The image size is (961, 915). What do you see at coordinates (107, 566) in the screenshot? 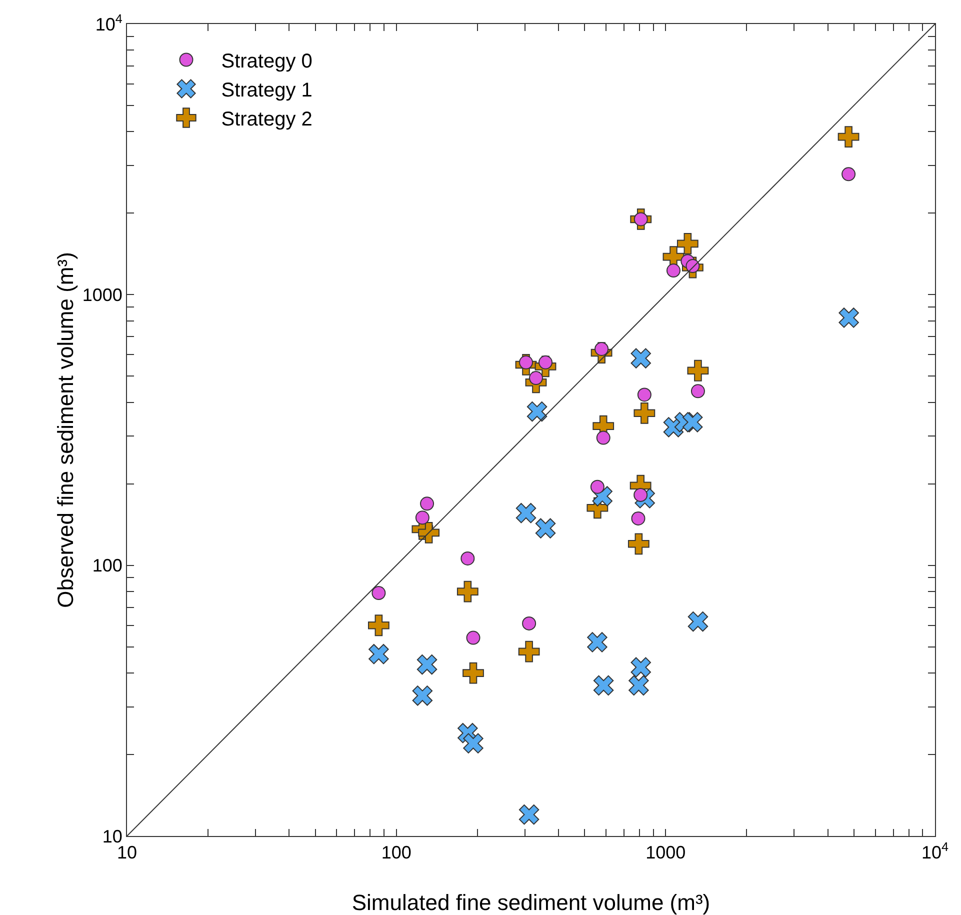
I see `y-tick-label: 100` at bounding box center [107, 566].